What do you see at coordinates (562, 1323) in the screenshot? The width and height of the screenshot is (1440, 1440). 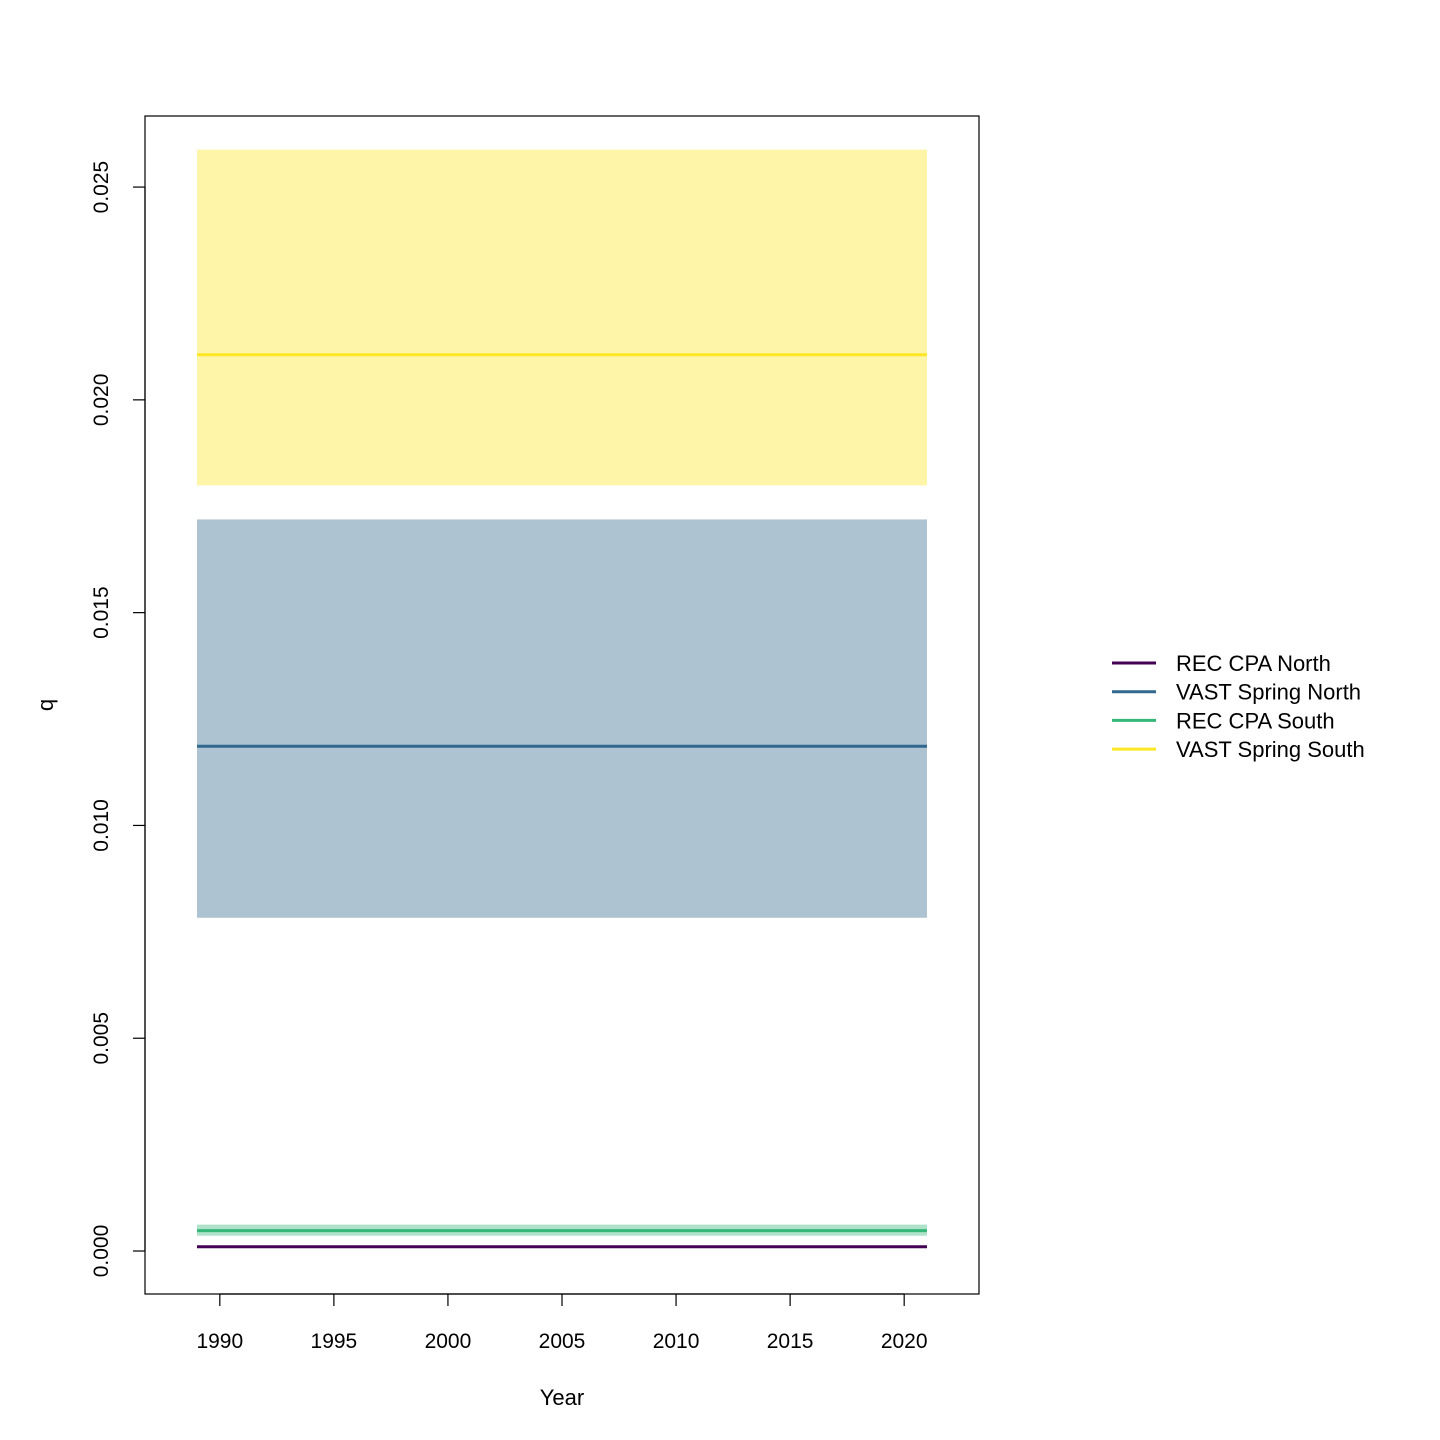 I see `x-axis: 1990 1995 2000 2005 2010 2015 2020` at bounding box center [562, 1323].